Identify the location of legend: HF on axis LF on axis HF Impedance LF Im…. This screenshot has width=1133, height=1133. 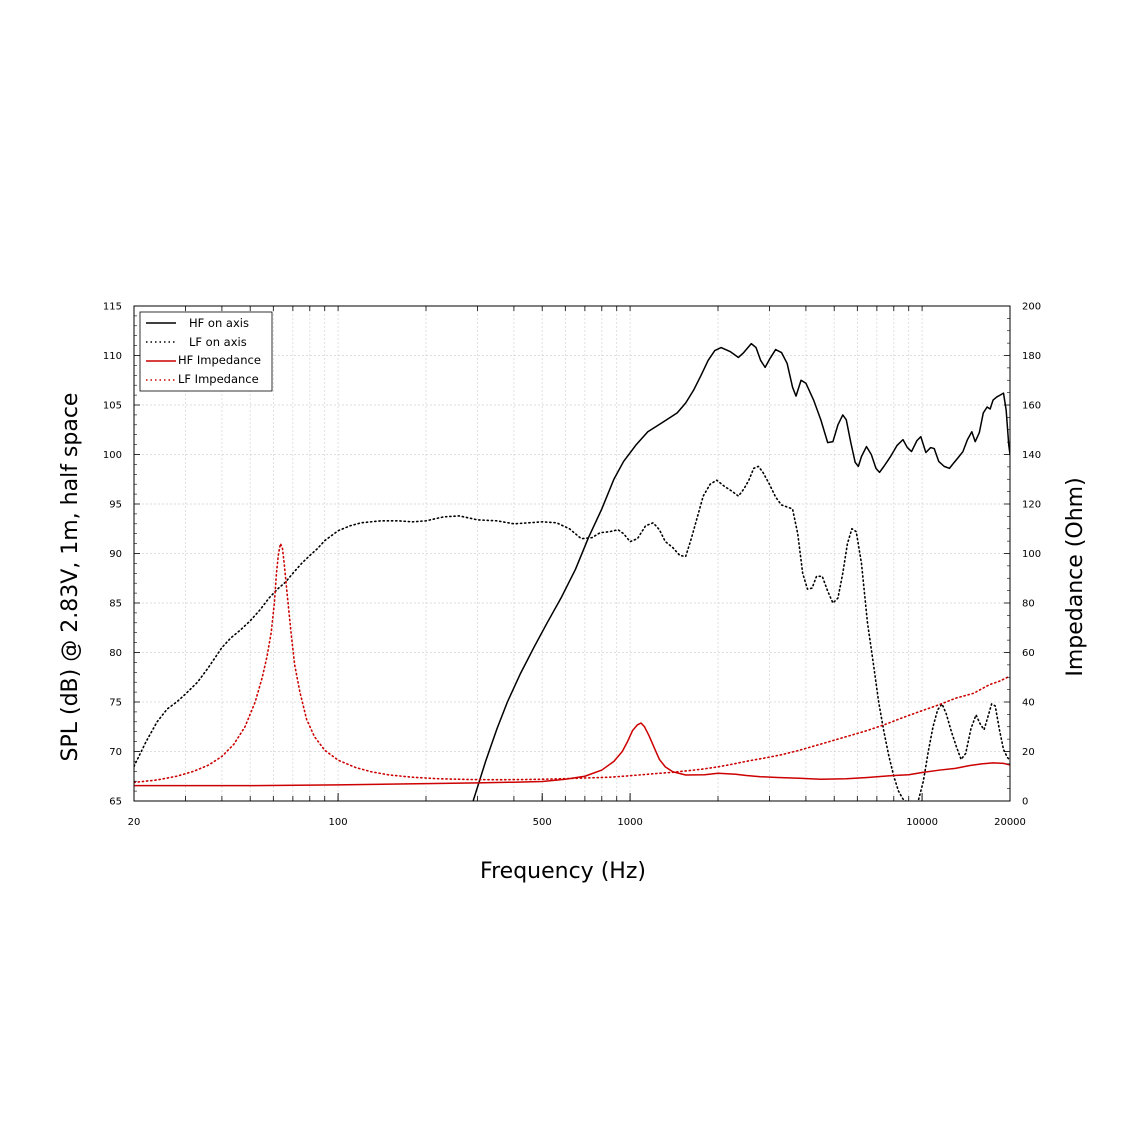
(206, 351).